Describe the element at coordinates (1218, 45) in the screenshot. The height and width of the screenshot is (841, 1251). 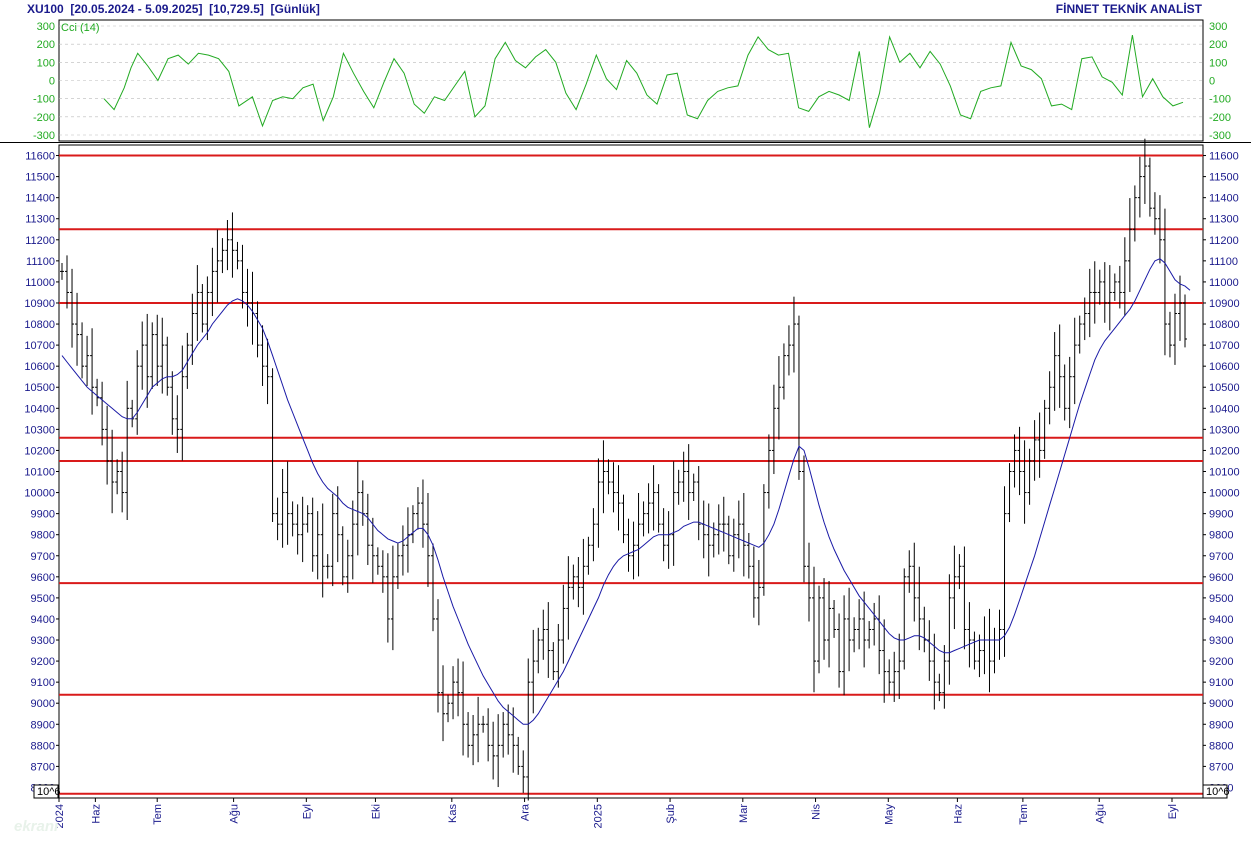
I see `cci-tick-label-right: 200` at that location.